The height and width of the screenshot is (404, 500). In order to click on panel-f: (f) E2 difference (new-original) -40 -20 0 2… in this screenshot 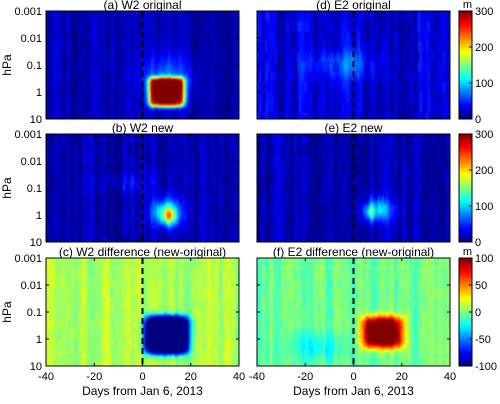, I will do `click(352, 314)`.